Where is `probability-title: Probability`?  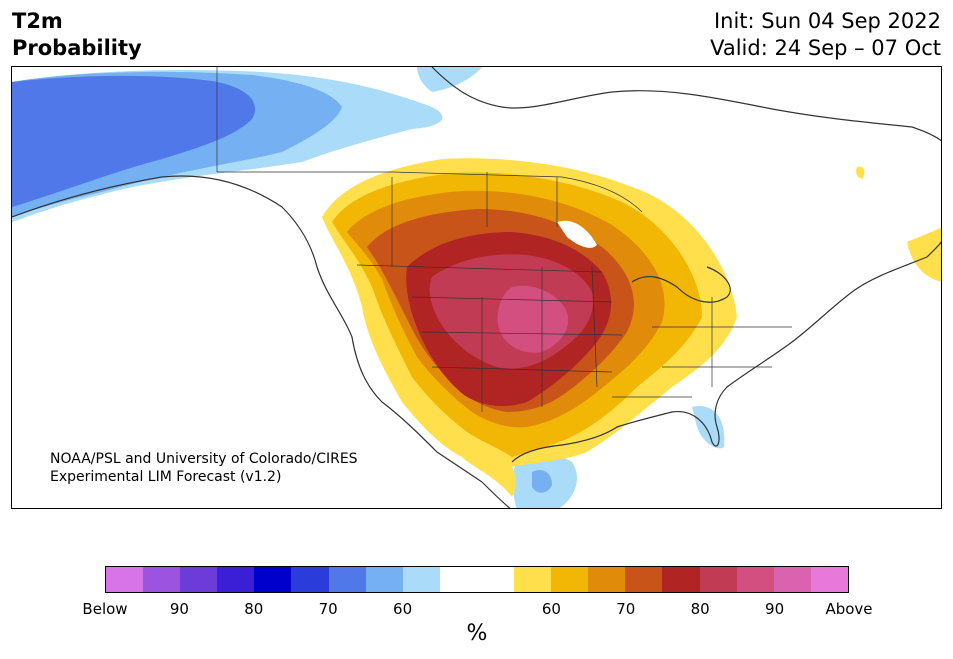 probability-title: Probability is located at coordinates (77, 48).